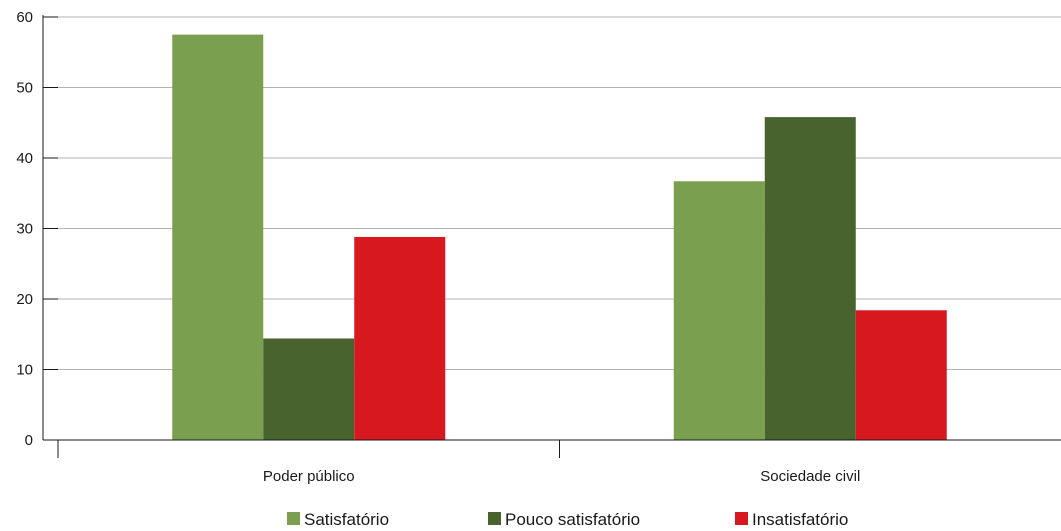 The height and width of the screenshot is (531, 1061). I want to click on legend-label: Satisfatório, so click(346, 519).